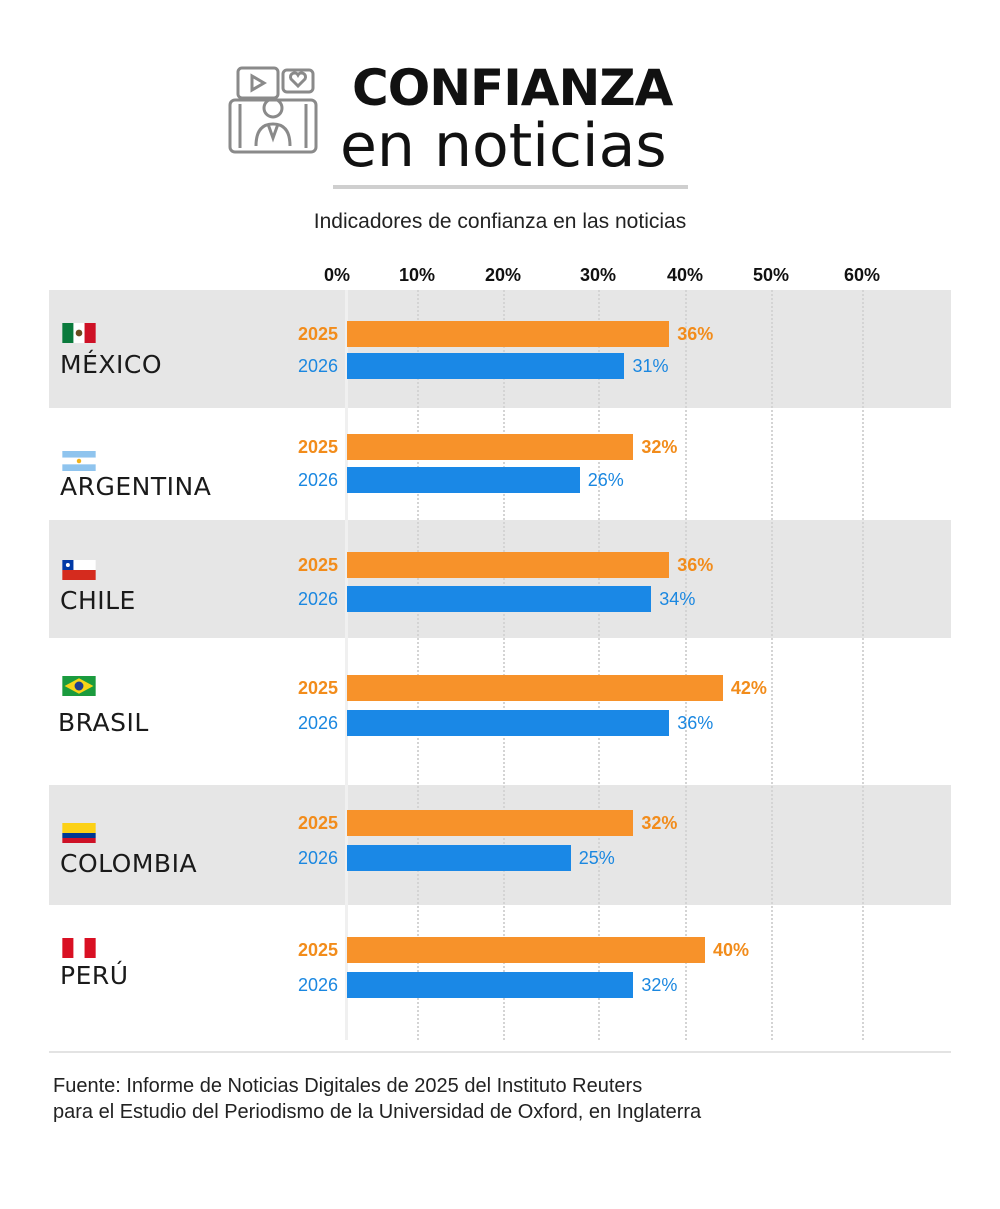 This screenshot has width=1000, height=1209. I want to click on value-label-méxico-2025: 36%, so click(695, 334).